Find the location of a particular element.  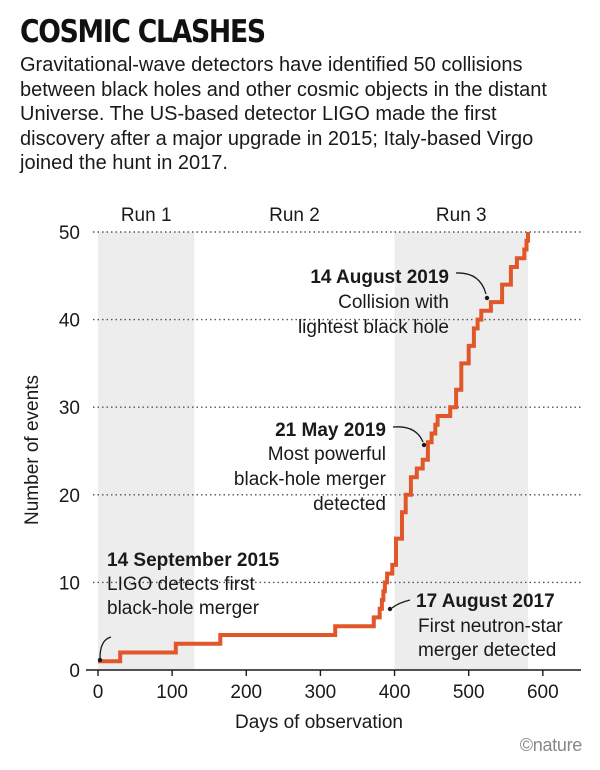

annotation-date-most-powerful: 21 May 2019 is located at coordinates (330, 430).